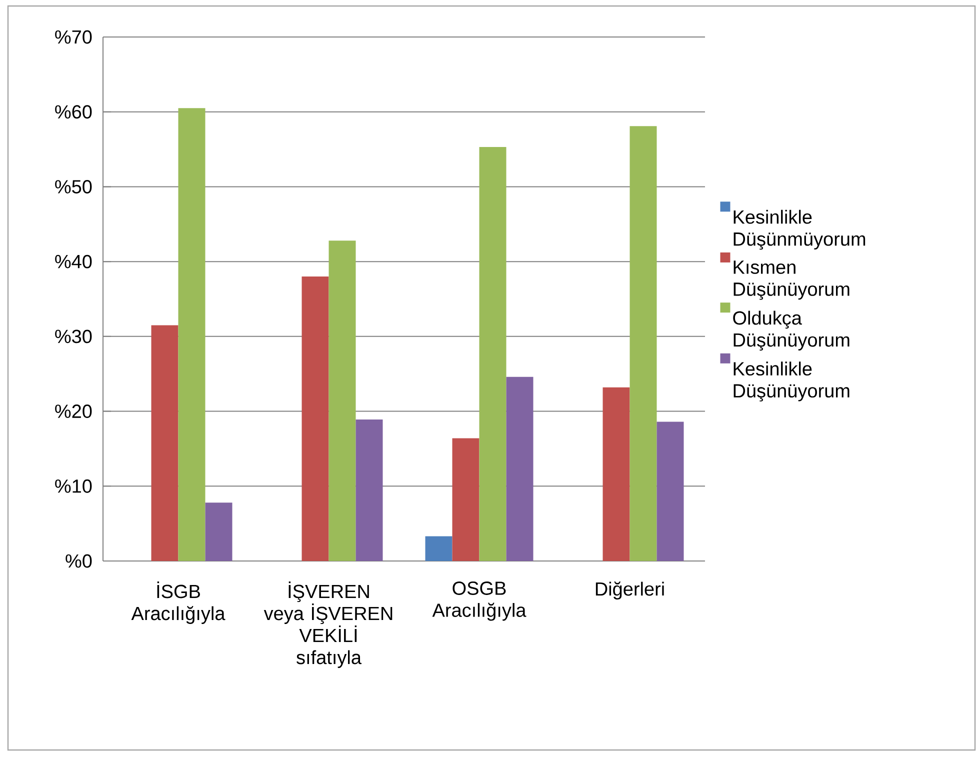 The image size is (979, 758). Describe the element at coordinates (79, 561) in the screenshot. I see `y-tick-label: %0` at that location.